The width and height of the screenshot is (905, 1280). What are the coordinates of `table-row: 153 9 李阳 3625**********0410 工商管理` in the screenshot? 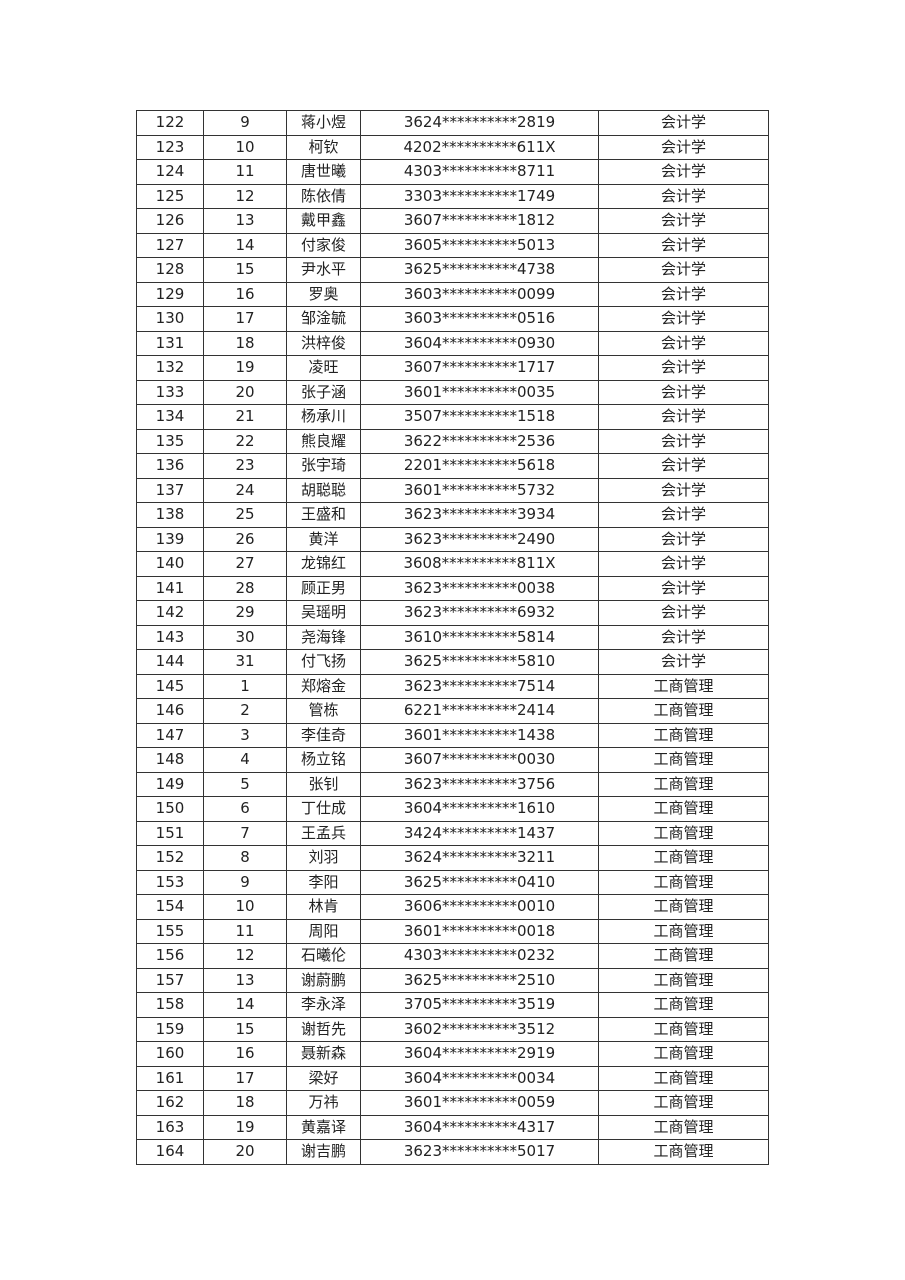 It's located at (452, 882).